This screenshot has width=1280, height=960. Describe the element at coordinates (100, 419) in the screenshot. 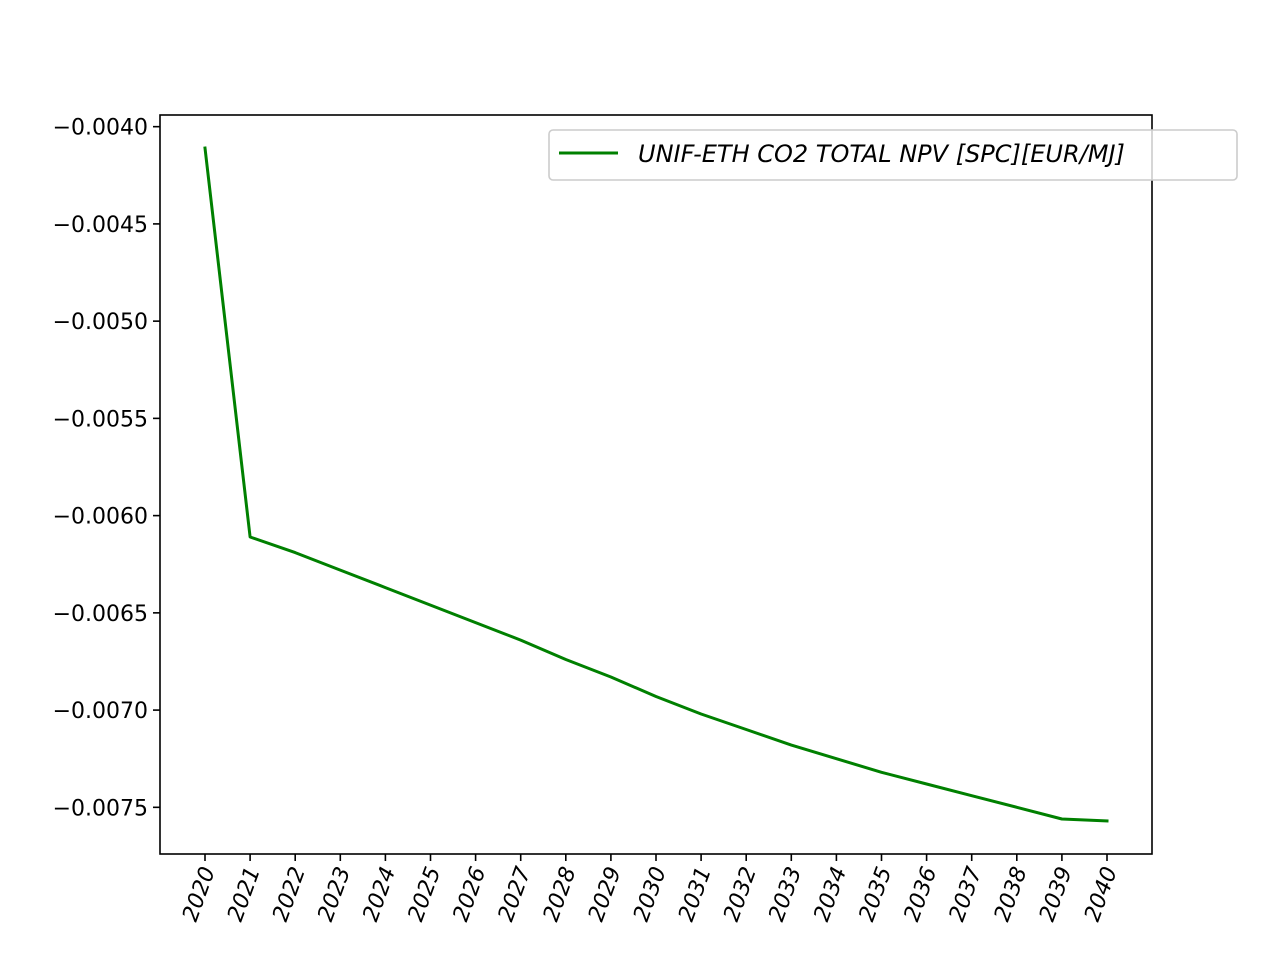

I see `y-tick-label: −0.0055` at that location.